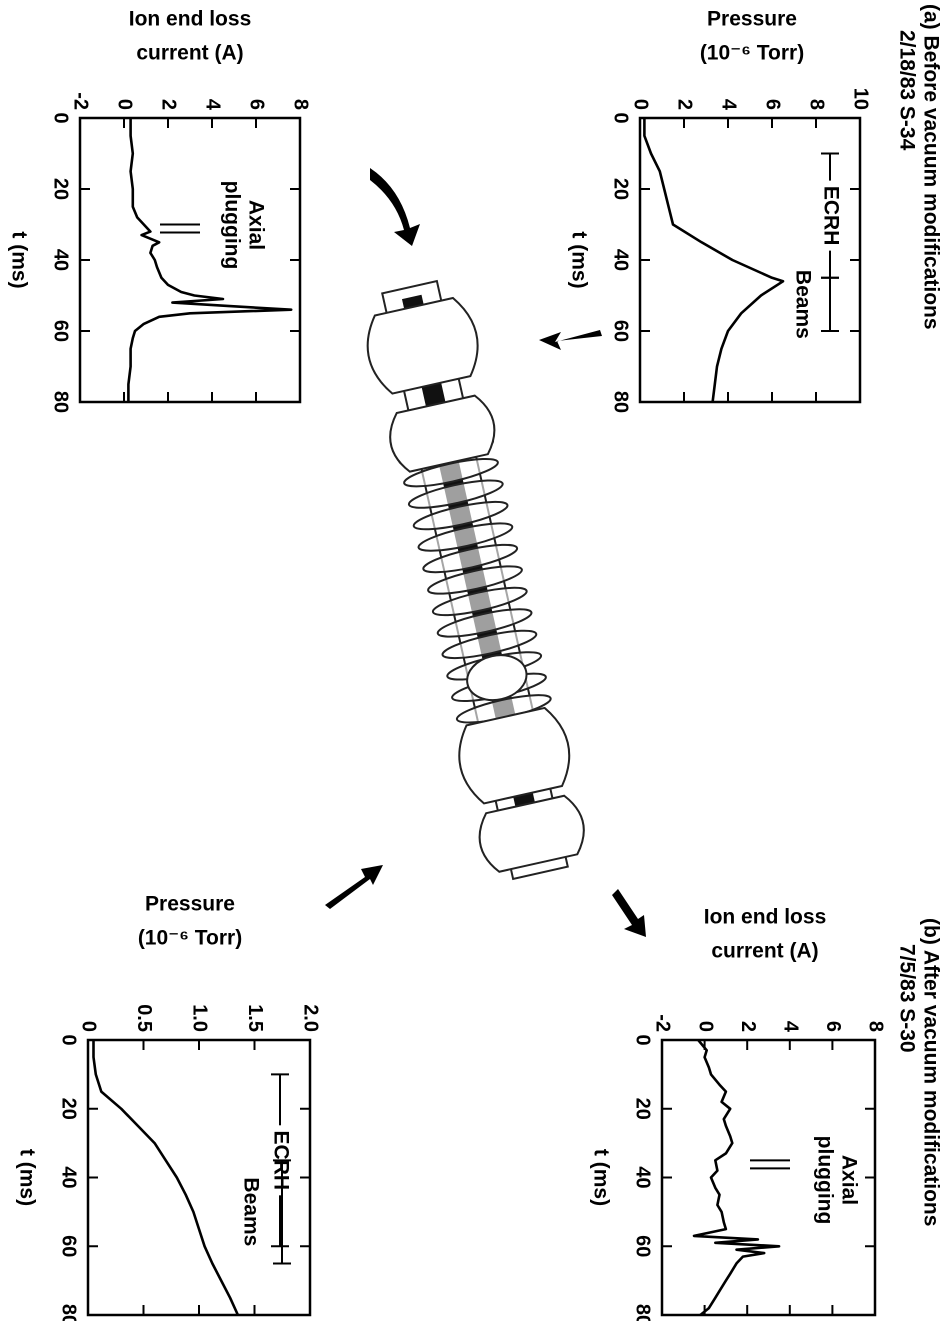 Image resolution: width=950 pixels, height=1321 pixels. What do you see at coordinates (906, 90) in the screenshot?
I see `panel-subtitle: 2/18/83 S-34` at bounding box center [906, 90].